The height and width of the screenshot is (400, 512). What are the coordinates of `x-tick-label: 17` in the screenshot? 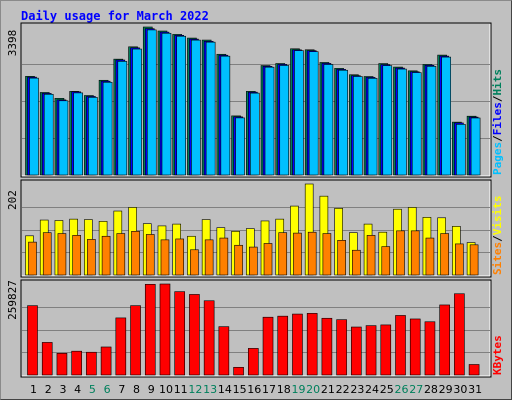 It's located at (269, 389).